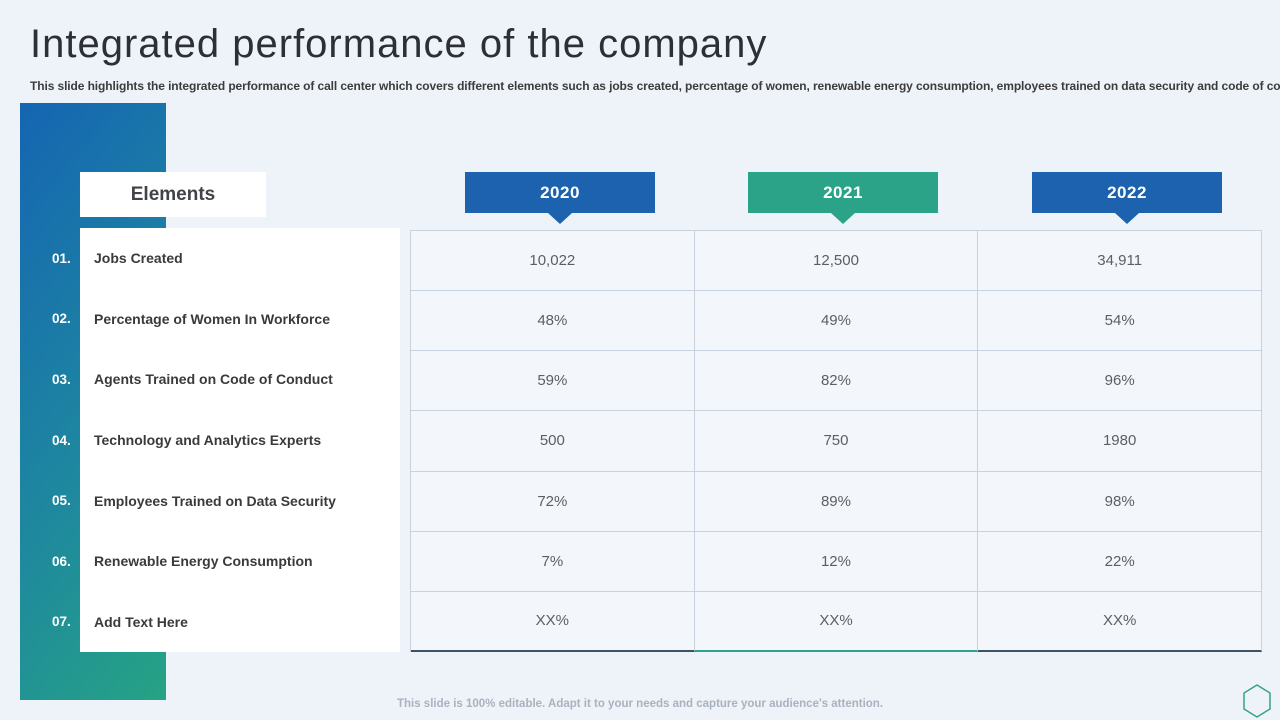  What do you see at coordinates (553, 561) in the screenshot?
I see `table-cell: 7%` at bounding box center [553, 561].